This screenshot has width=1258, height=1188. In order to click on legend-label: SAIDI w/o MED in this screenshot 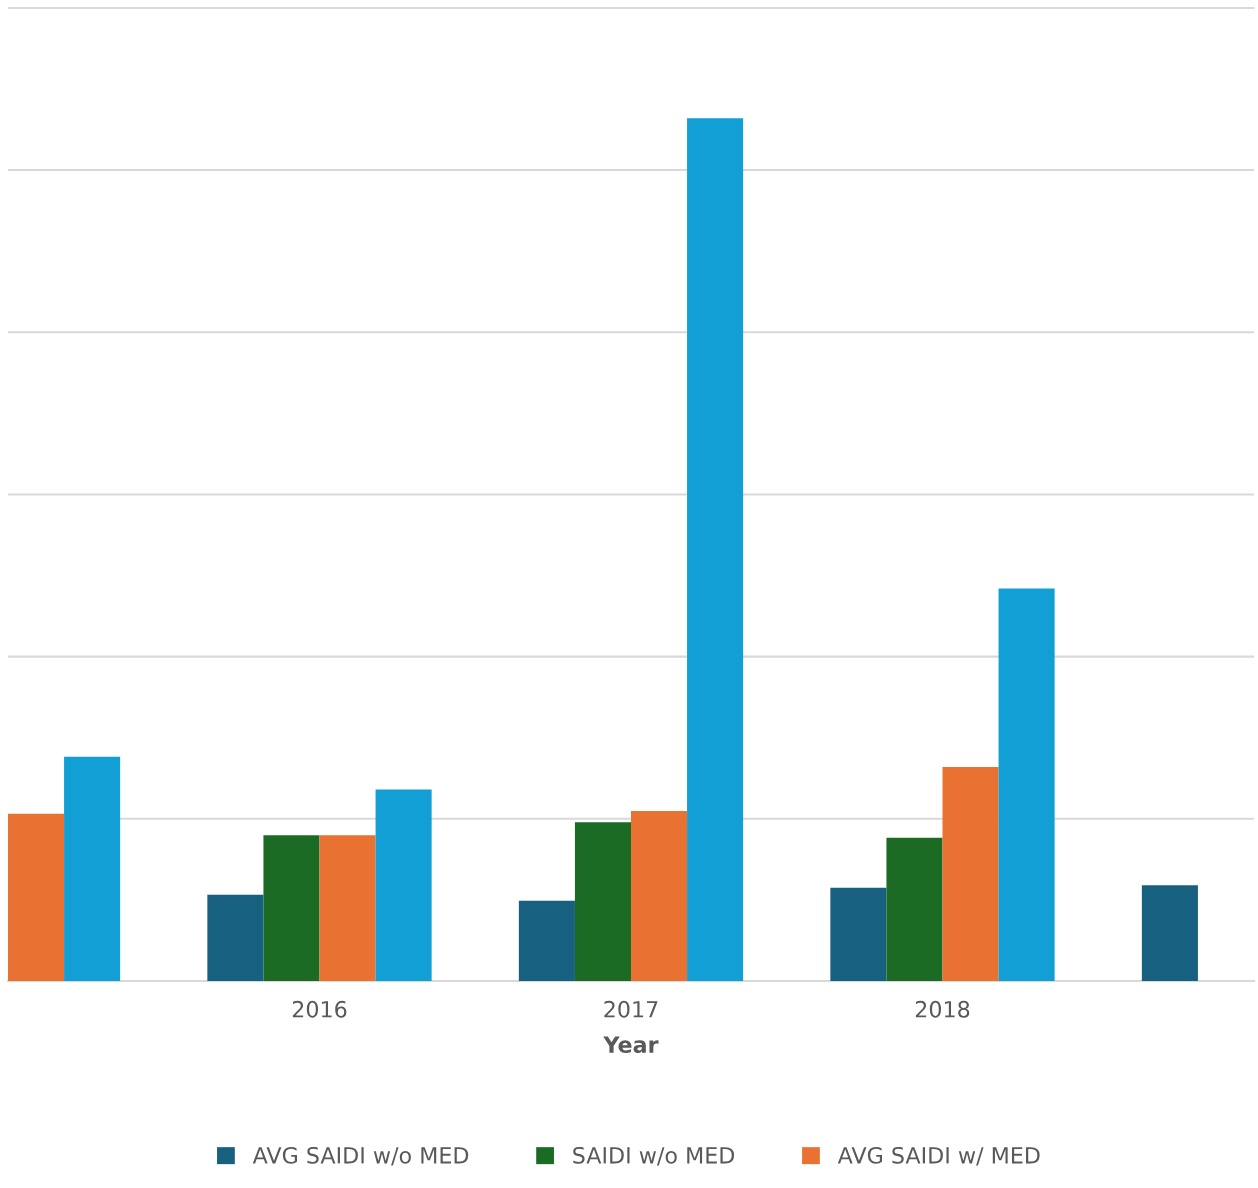, I will do `click(654, 1156)`.